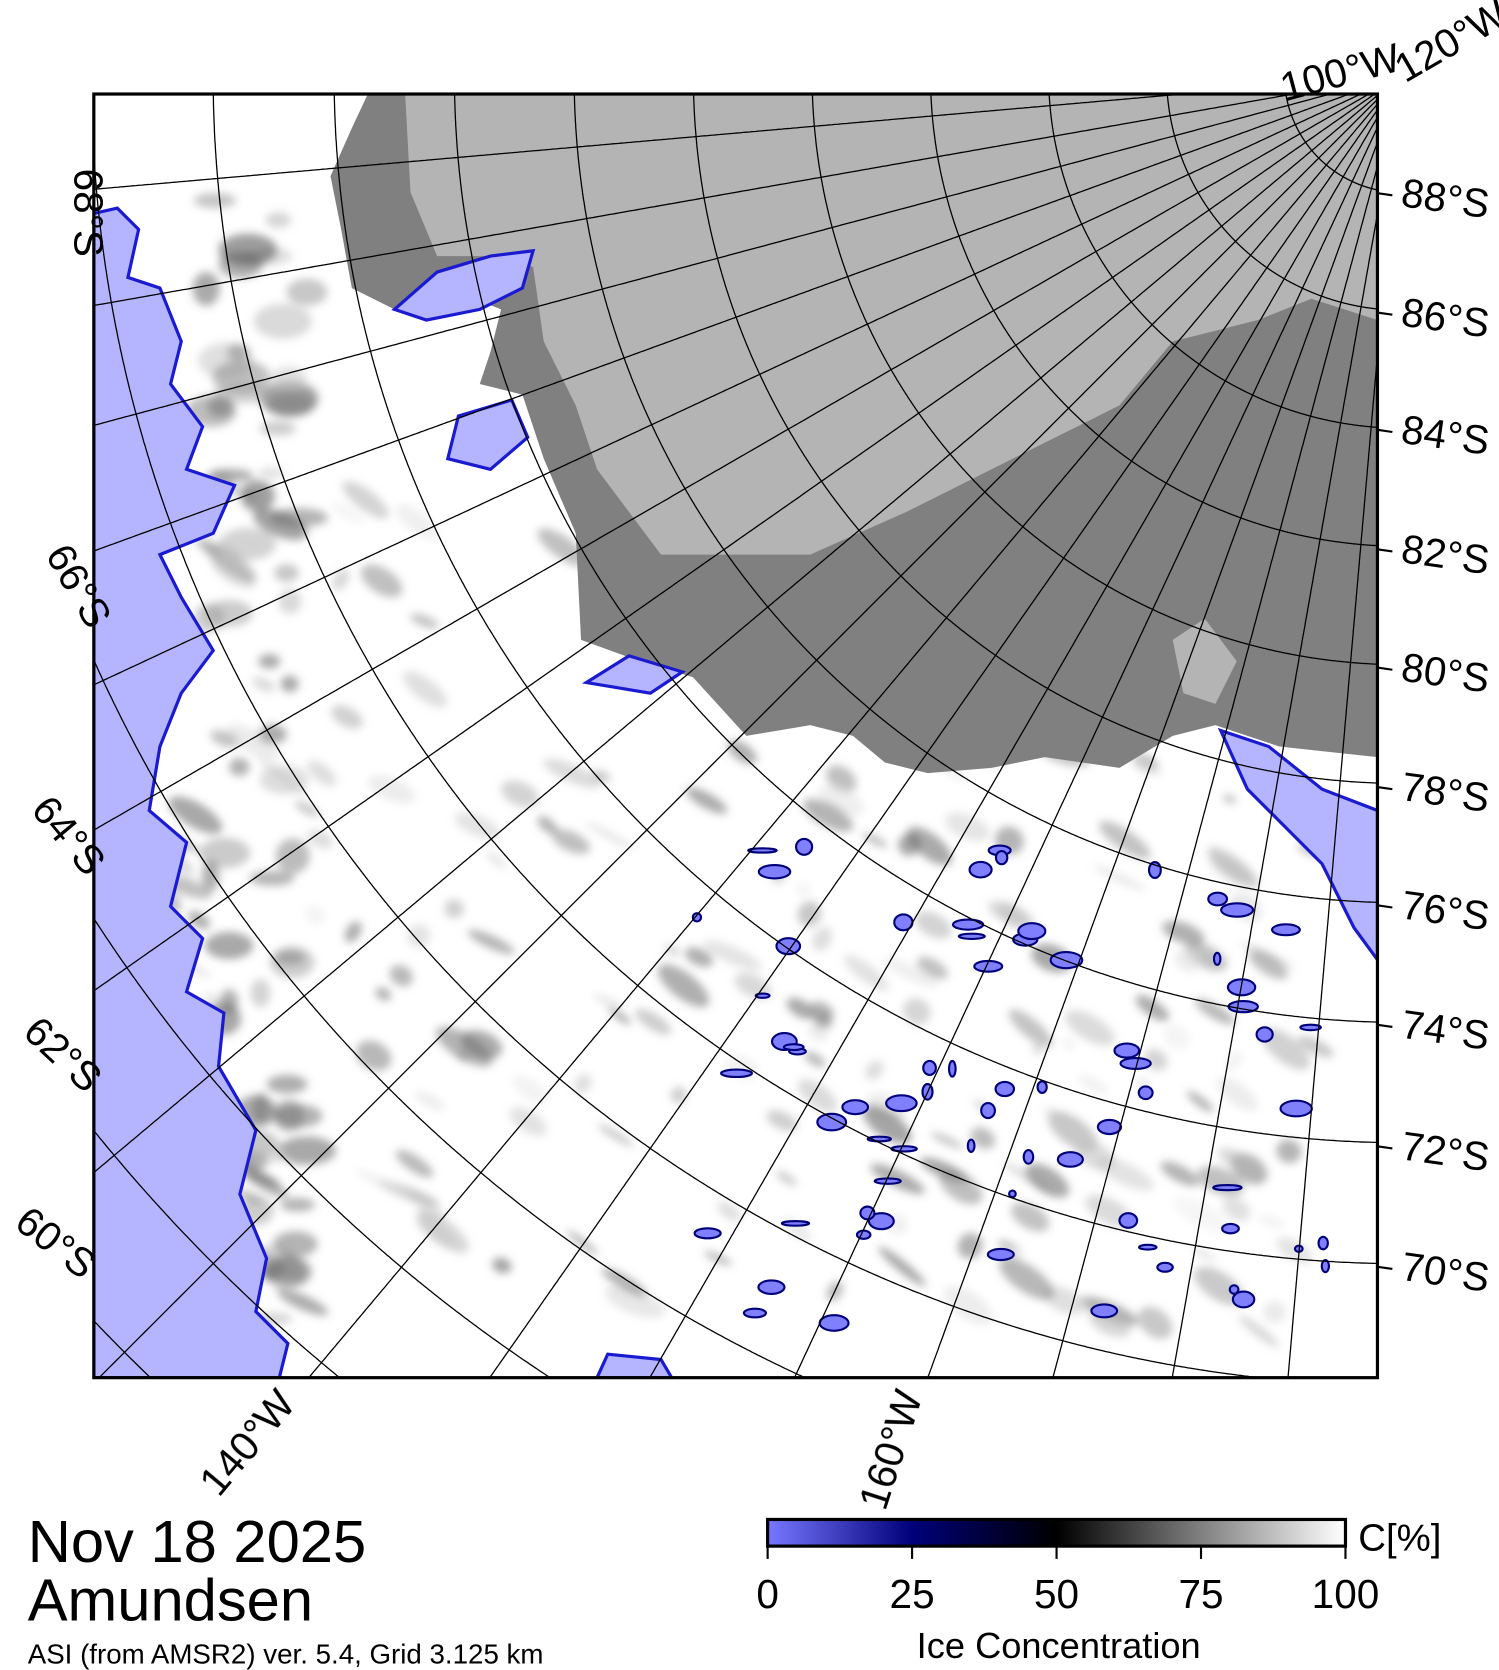 This screenshot has width=1499, height=1670. What do you see at coordinates (1204, 661) in the screenshot?
I see `land-east` at bounding box center [1204, 661].